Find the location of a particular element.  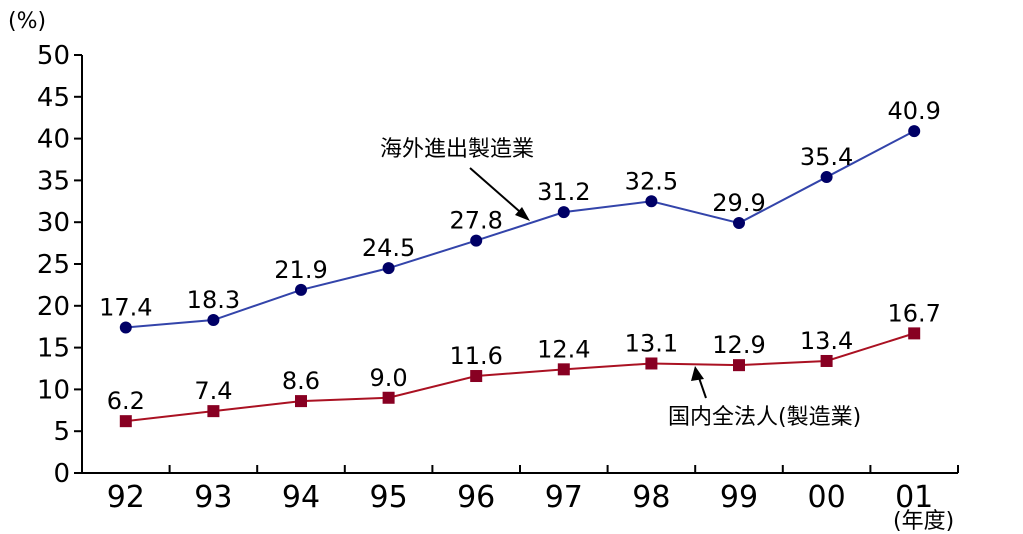

series-1-data-label: 40.9 is located at coordinates (913, 111).